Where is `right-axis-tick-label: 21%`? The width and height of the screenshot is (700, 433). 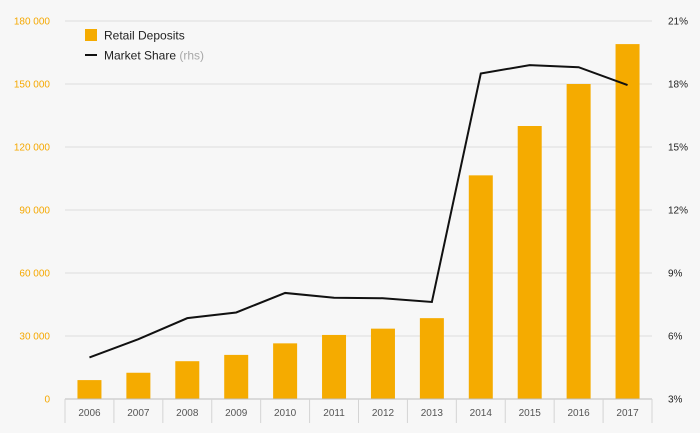 right-axis-tick-label: 21% is located at coordinates (678, 22).